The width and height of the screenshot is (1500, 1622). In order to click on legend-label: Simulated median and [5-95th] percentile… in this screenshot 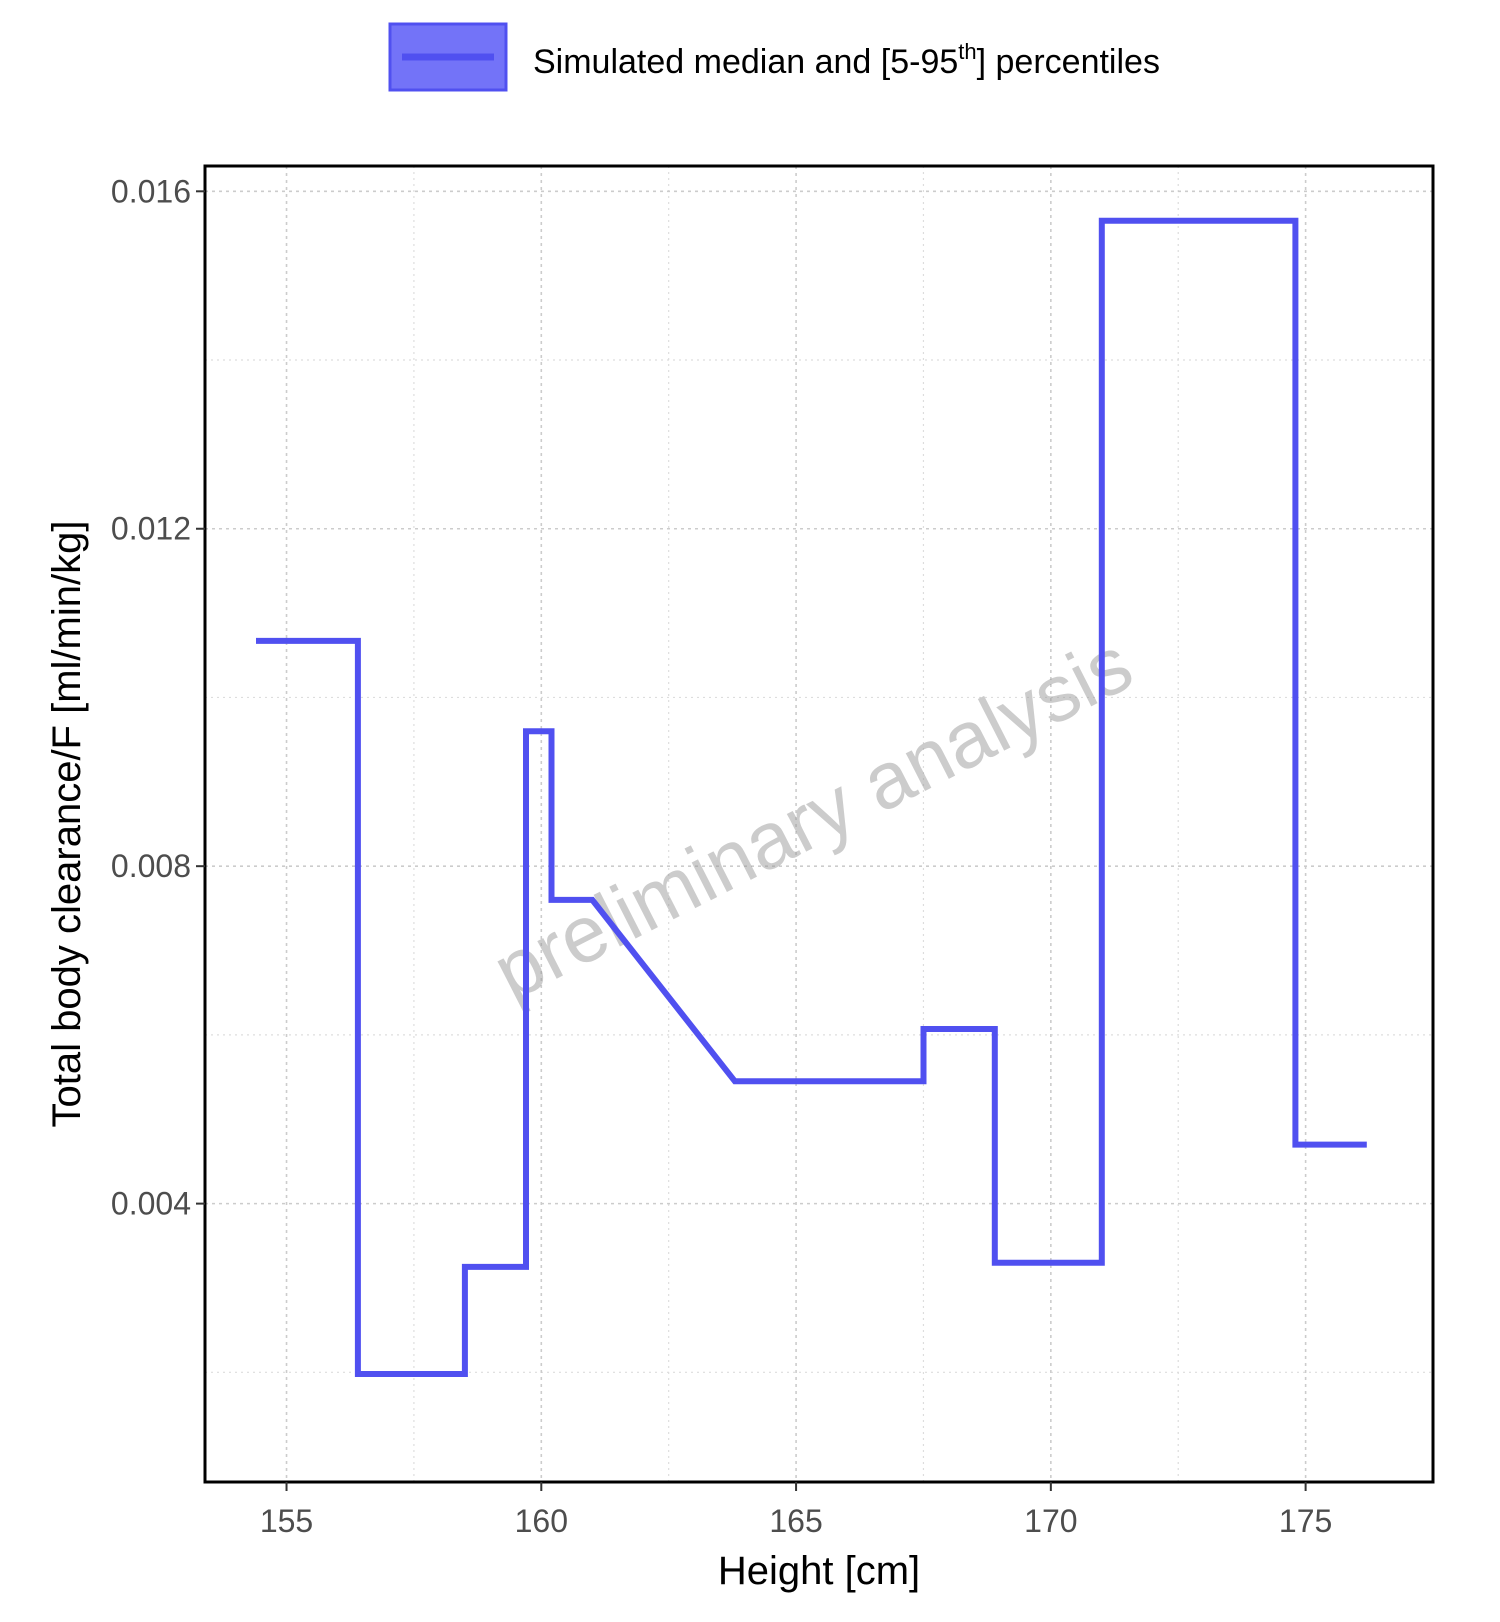, I will do `click(846, 60)`.